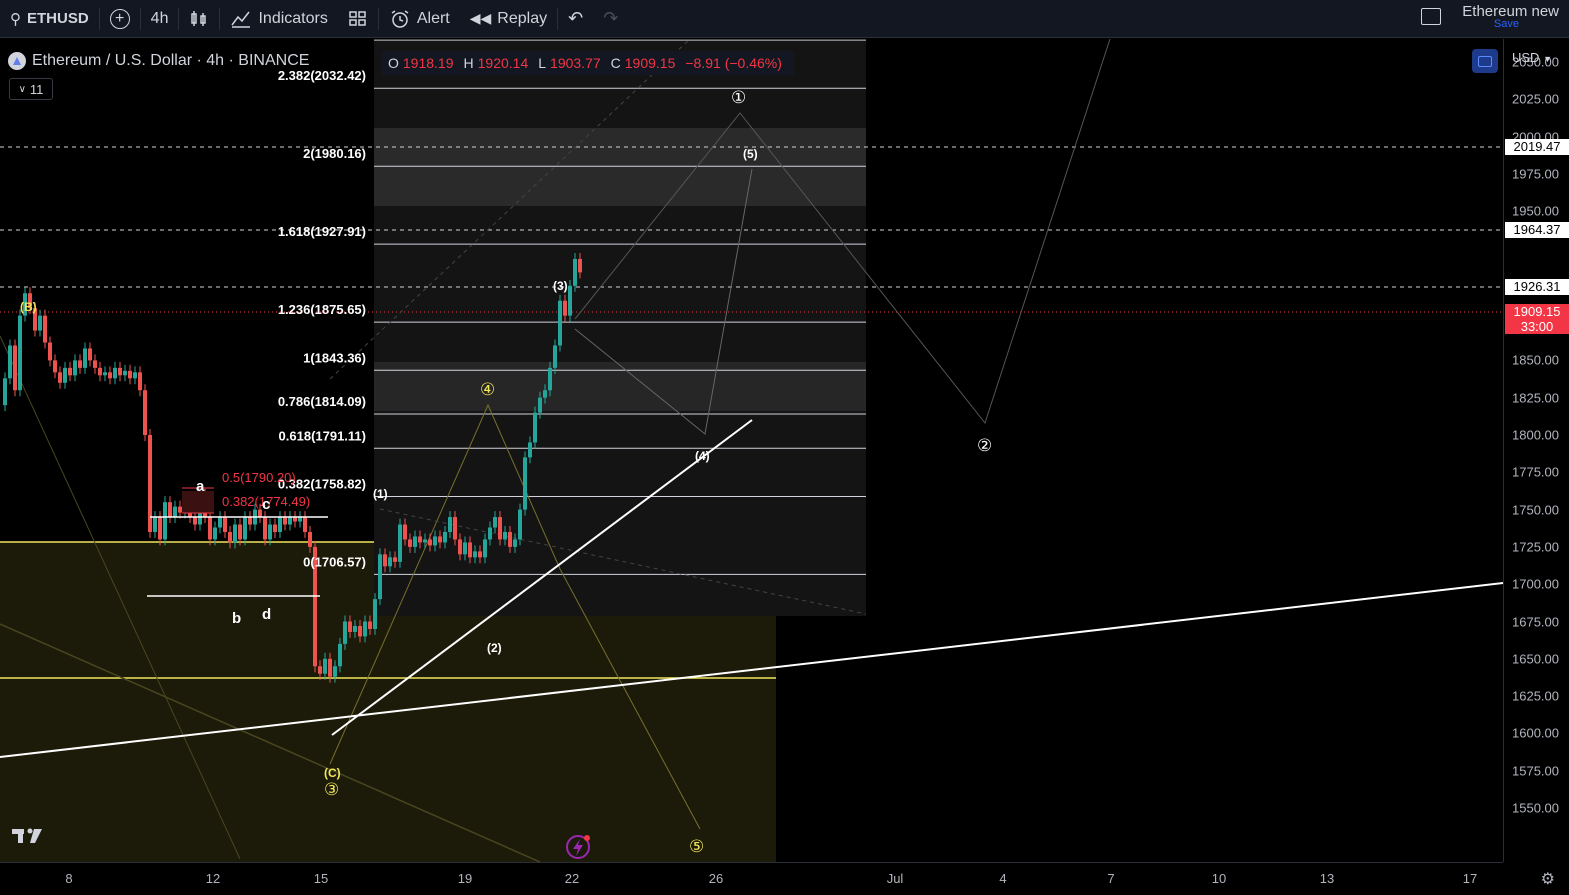  I want to click on channel-trend-line, so click(542, 577).